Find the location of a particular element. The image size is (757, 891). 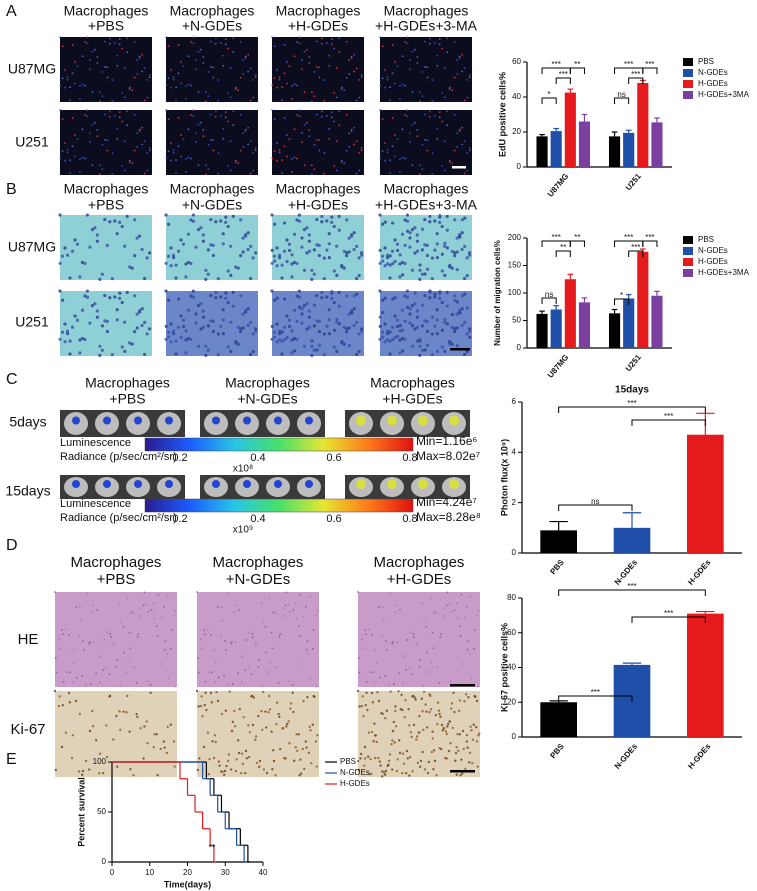

significance-label: *** is located at coordinates (563, 74).